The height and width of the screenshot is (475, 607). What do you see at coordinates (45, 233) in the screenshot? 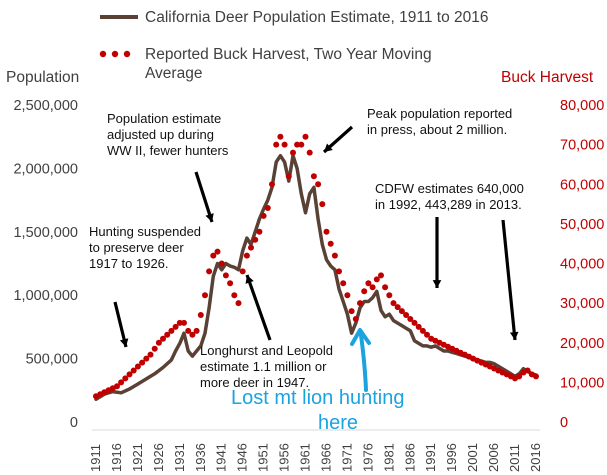
I see `y-left-tick-label: 1,500,000` at bounding box center [45, 233].